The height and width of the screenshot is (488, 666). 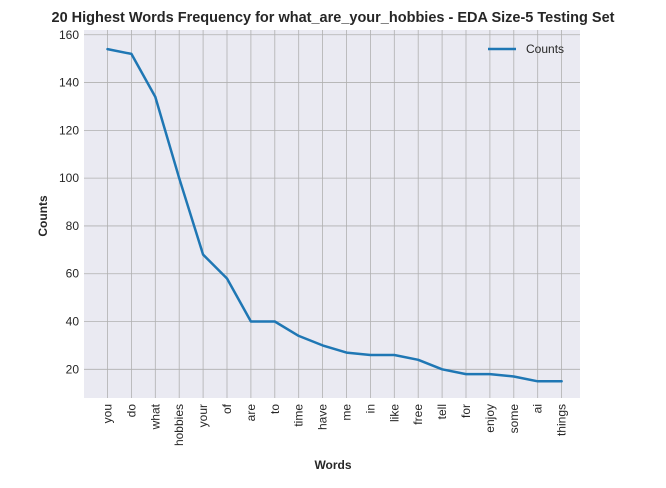 What do you see at coordinates (299, 415) in the screenshot?
I see `x-tick-label: time` at bounding box center [299, 415].